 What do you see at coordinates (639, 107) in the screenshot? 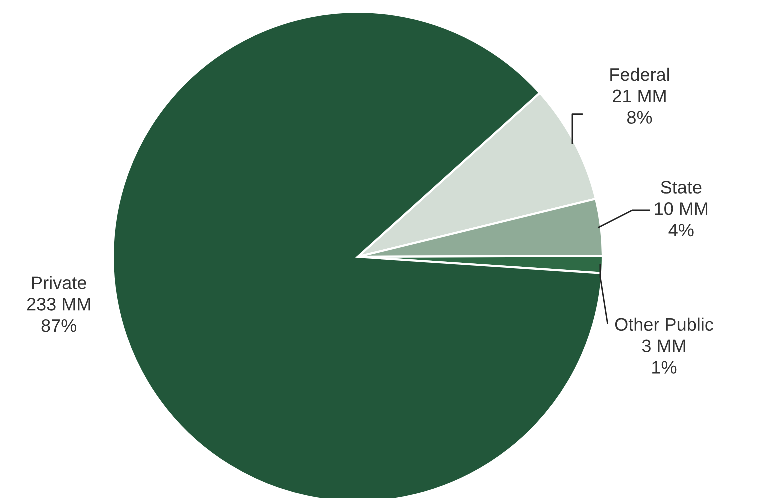
I see `data-label: 21 MM 8%` at bounding box center [639, 107].